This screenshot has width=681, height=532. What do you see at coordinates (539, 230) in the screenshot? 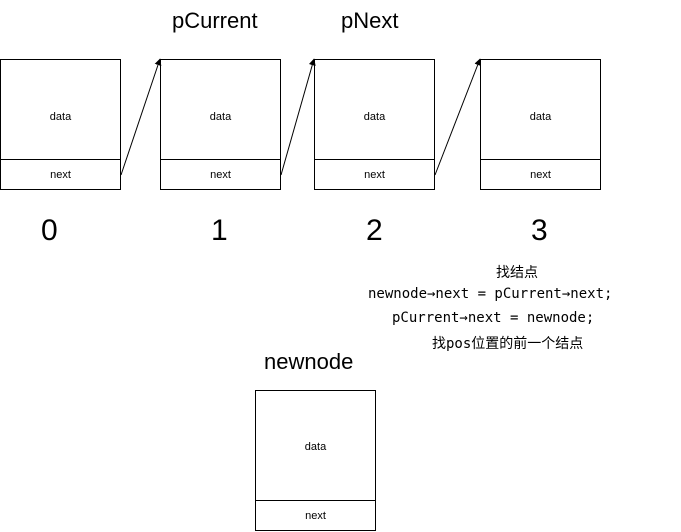
I see `index-3: 3` at bounding box center [539, 230].